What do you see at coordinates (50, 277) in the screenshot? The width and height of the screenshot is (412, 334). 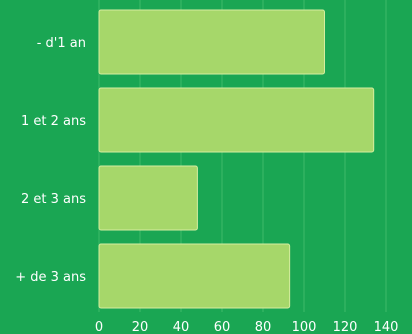 I see `category-label: + de 3 ans` at bounding box center [50, 277].